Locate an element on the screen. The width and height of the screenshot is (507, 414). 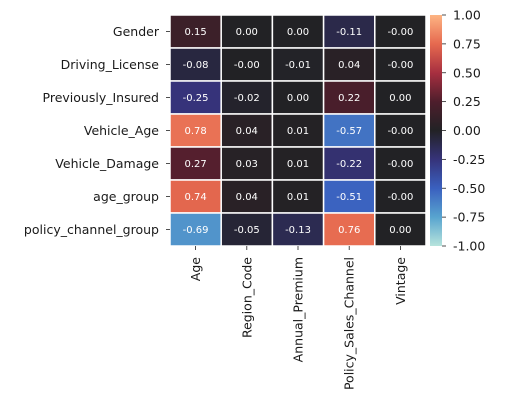
colorbar-gradient is located at coordinates (436, 130).